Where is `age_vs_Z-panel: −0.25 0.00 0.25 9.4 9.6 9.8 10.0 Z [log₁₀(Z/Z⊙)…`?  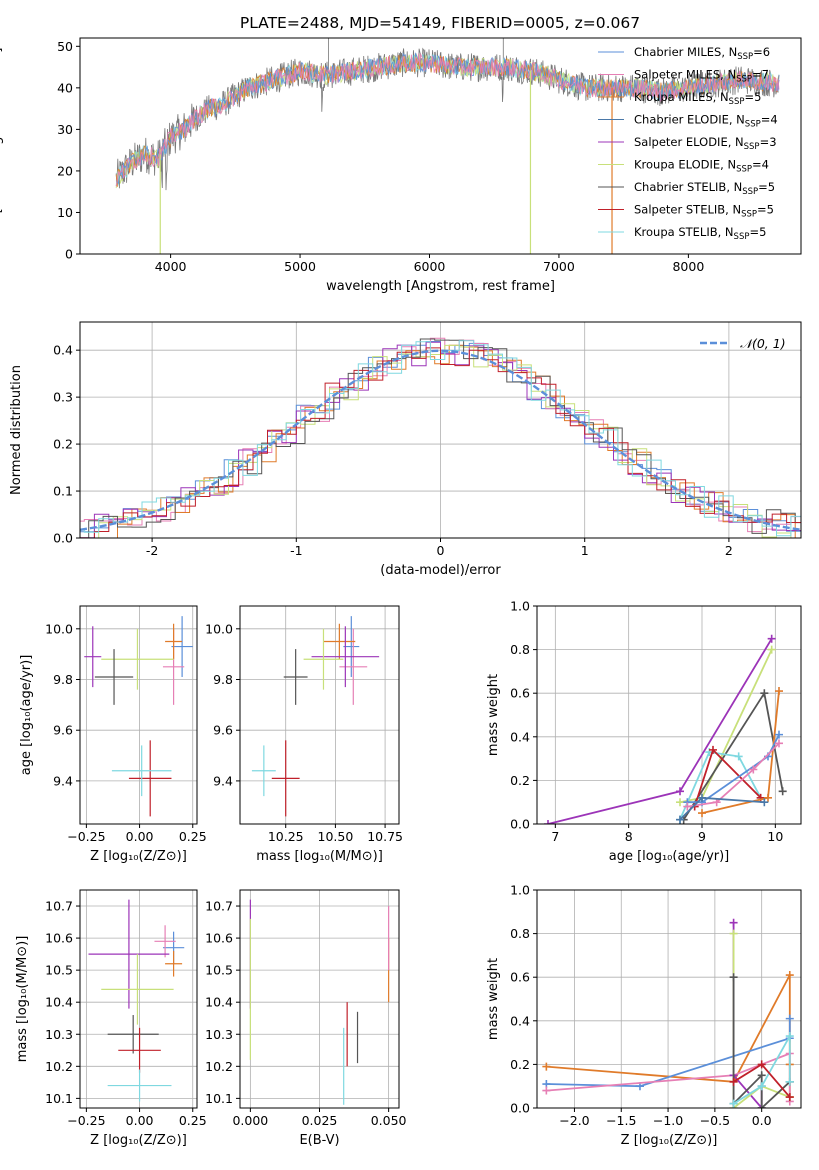 age_vs_Z-panel: −0.25 0.00 0.25 9.4 9.6 9.8 10.0 Z [log₁₀(Z/Z⊙)… is located at coordinates (113, 734).